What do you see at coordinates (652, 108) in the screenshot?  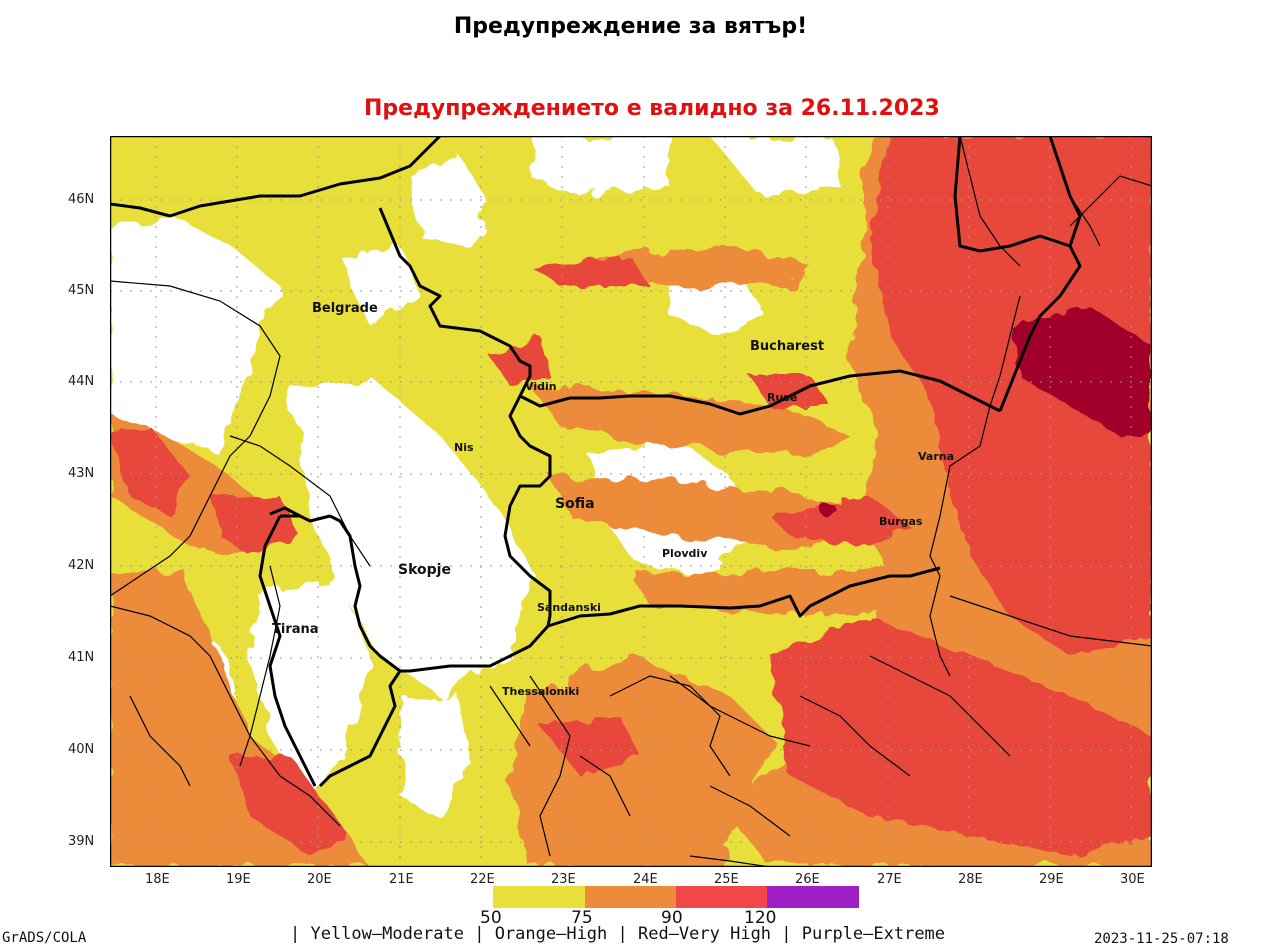 I see `validity-subtitle: Предупреждението е валидно за 26.11.2023` at bounding box center [652, 108].